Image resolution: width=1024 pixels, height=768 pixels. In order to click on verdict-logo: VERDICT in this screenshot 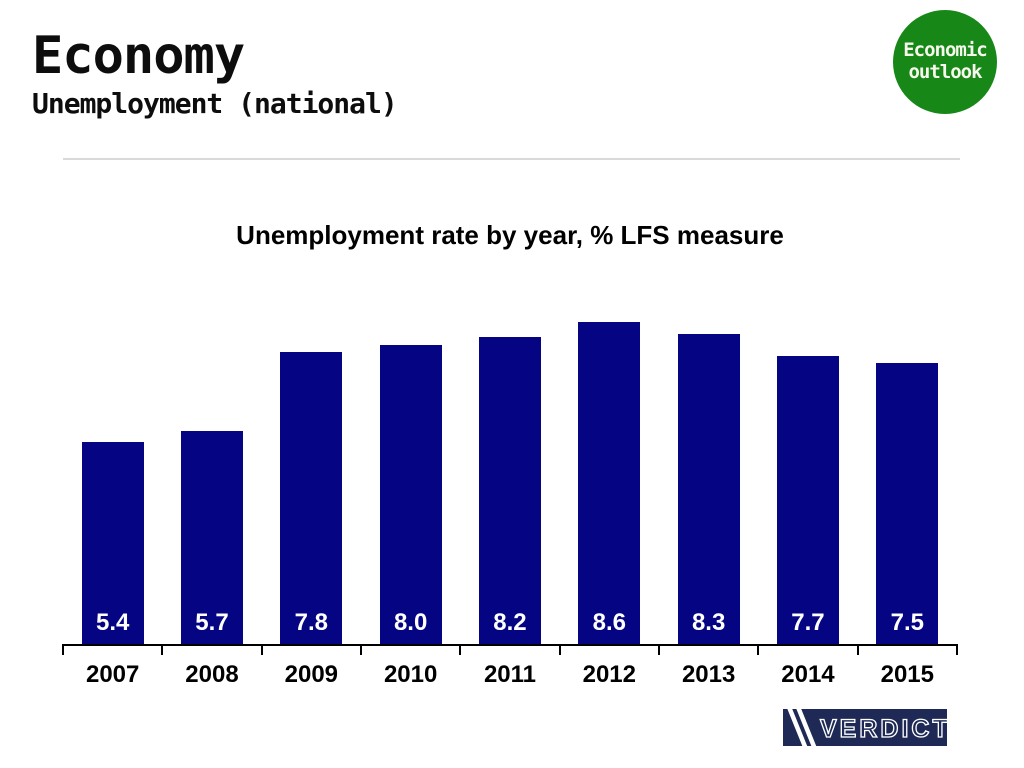, I will do `click(865, 727)`.